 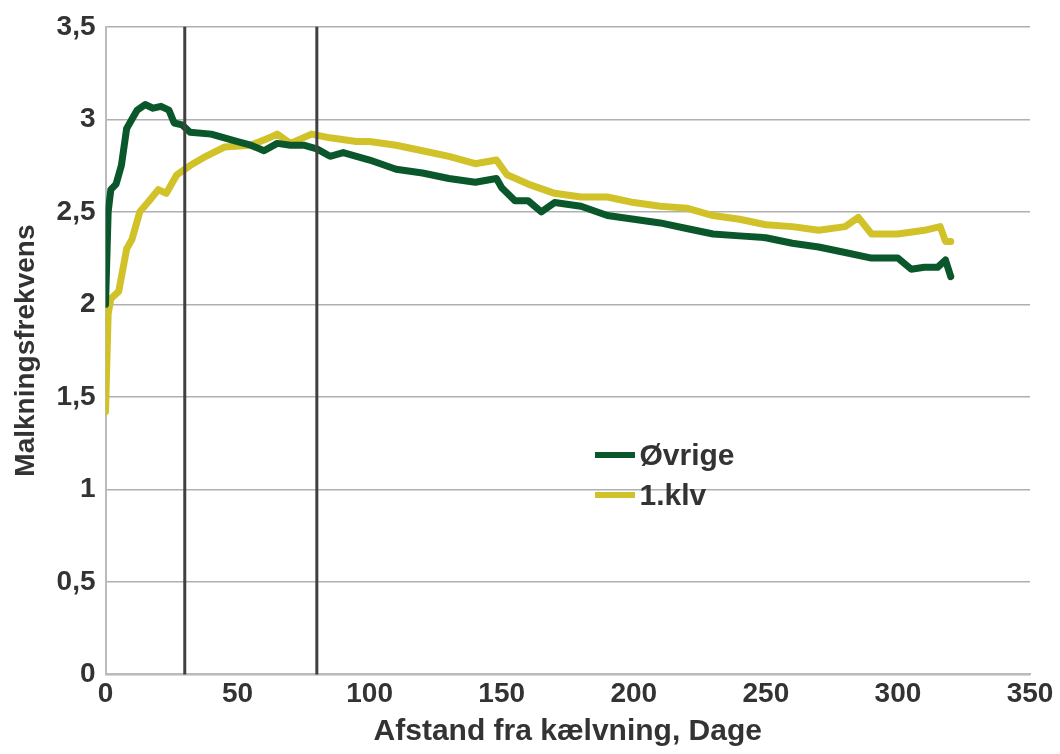 What do you see at coordinates (87, 488) in the screenshot?
I see `y-tick-label: 1` at bounding box center [87, 488].